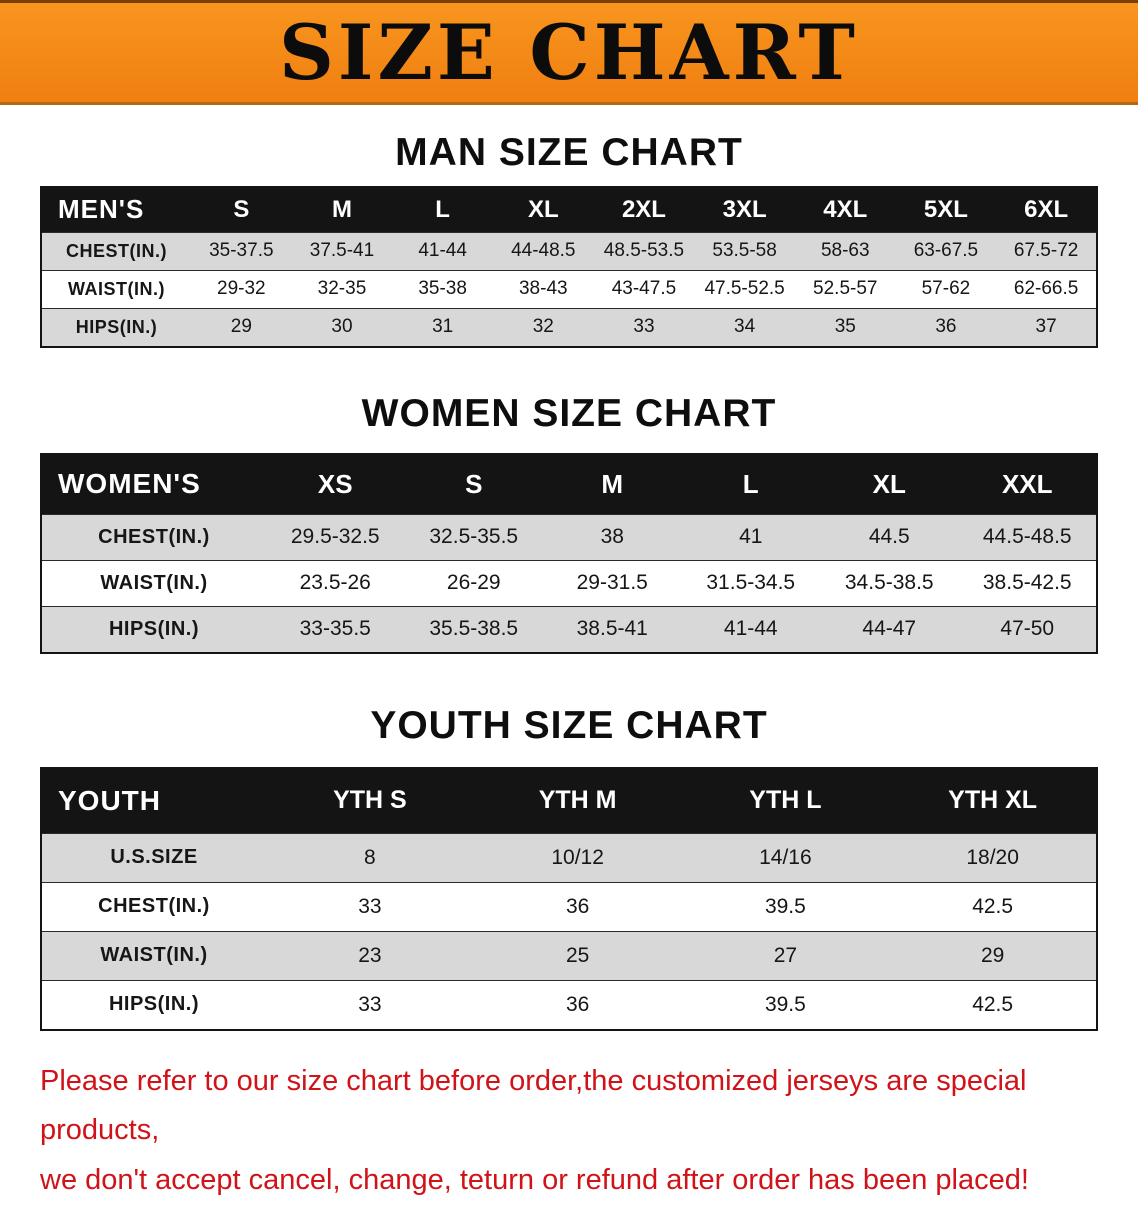  Describe the element at coordinates (644, 209) in the screenshot. I see `size-column-header: 2XL` at that location.